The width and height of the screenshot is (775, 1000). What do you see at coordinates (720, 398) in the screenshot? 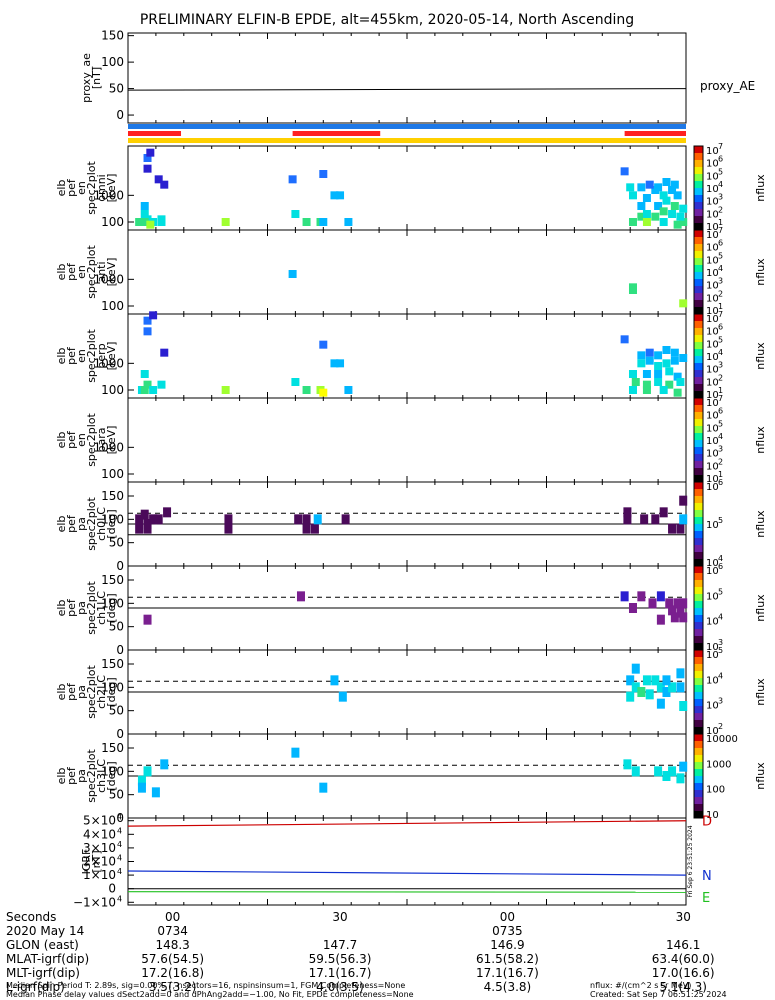
I see `colorbar-tick-exponent: 7` at bounding box center [720, 398].